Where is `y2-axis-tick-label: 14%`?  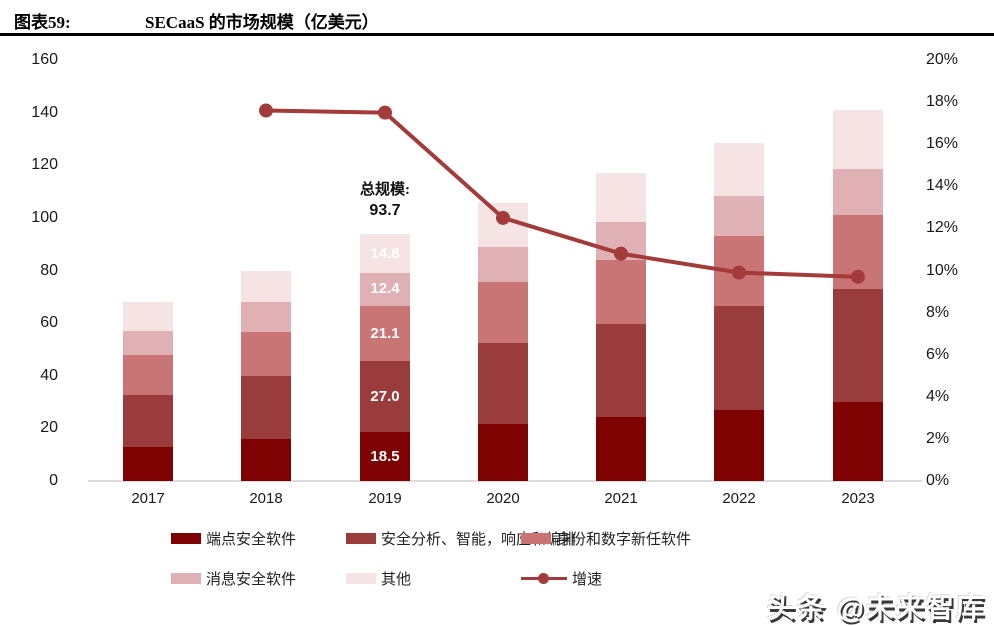
y2-axis-tick-label: 14% is located at coordinates (942, 186).